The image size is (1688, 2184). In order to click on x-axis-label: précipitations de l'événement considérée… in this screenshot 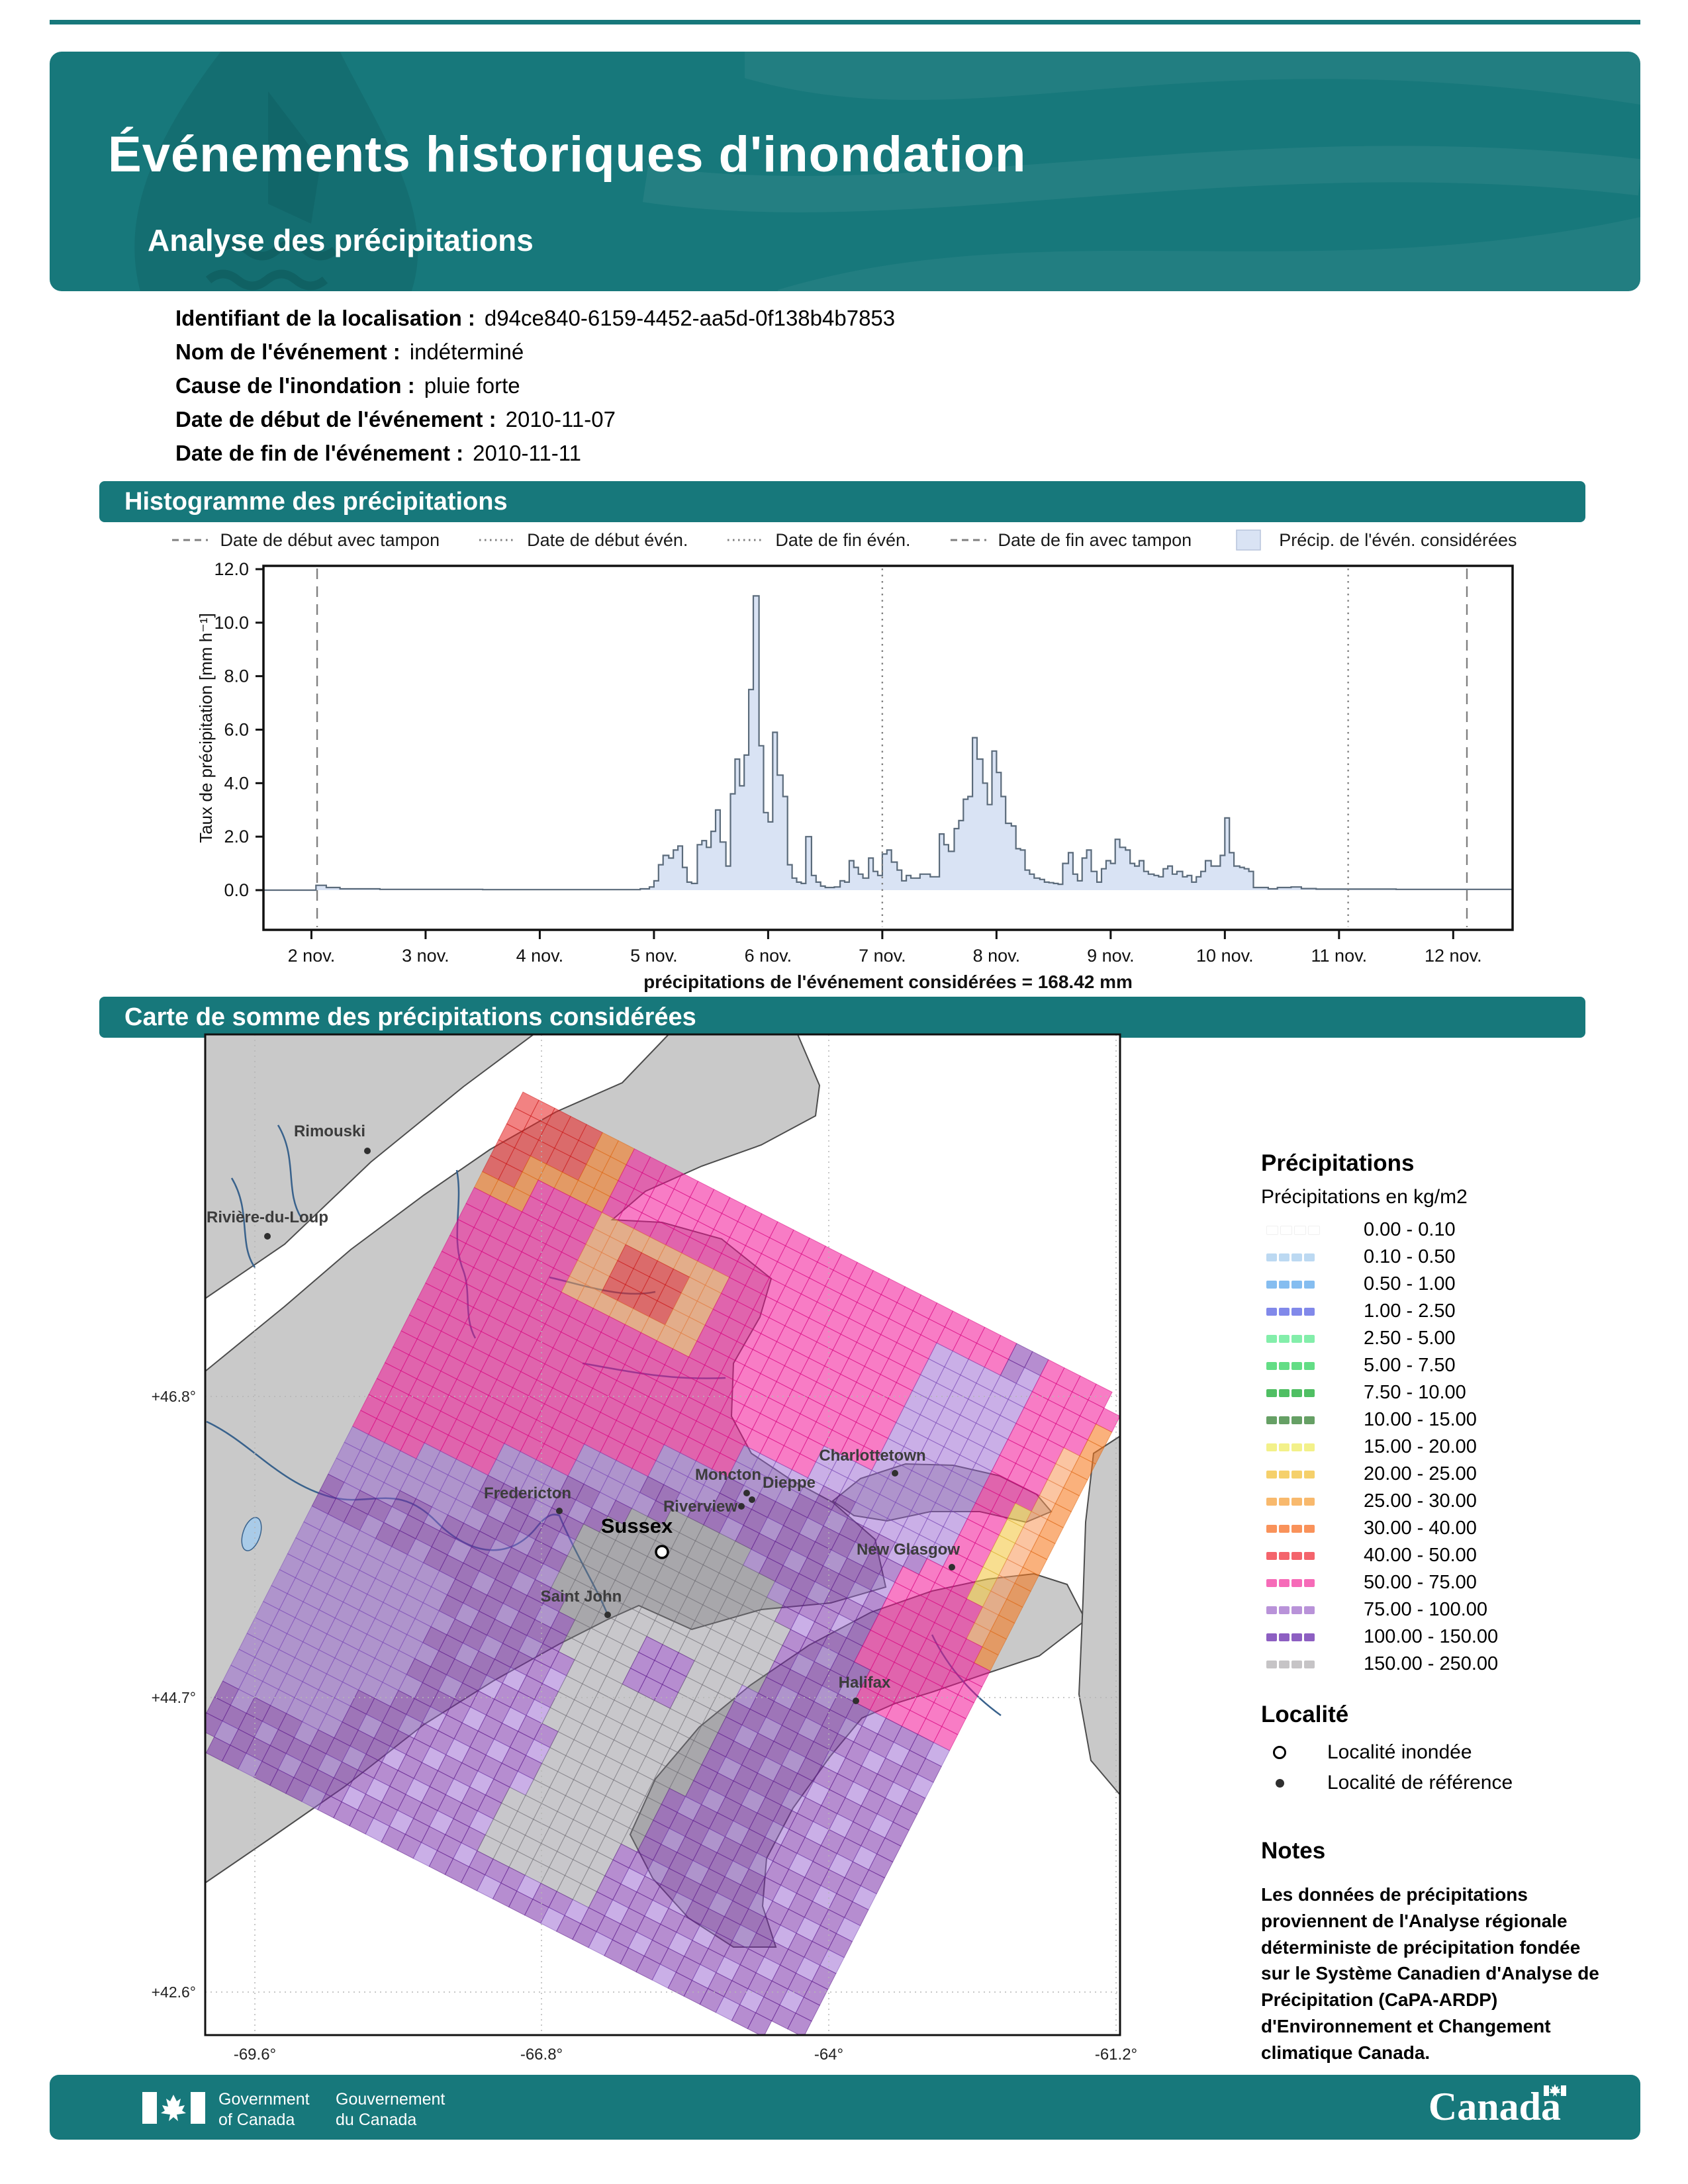, I will do `click(888, 982)`.